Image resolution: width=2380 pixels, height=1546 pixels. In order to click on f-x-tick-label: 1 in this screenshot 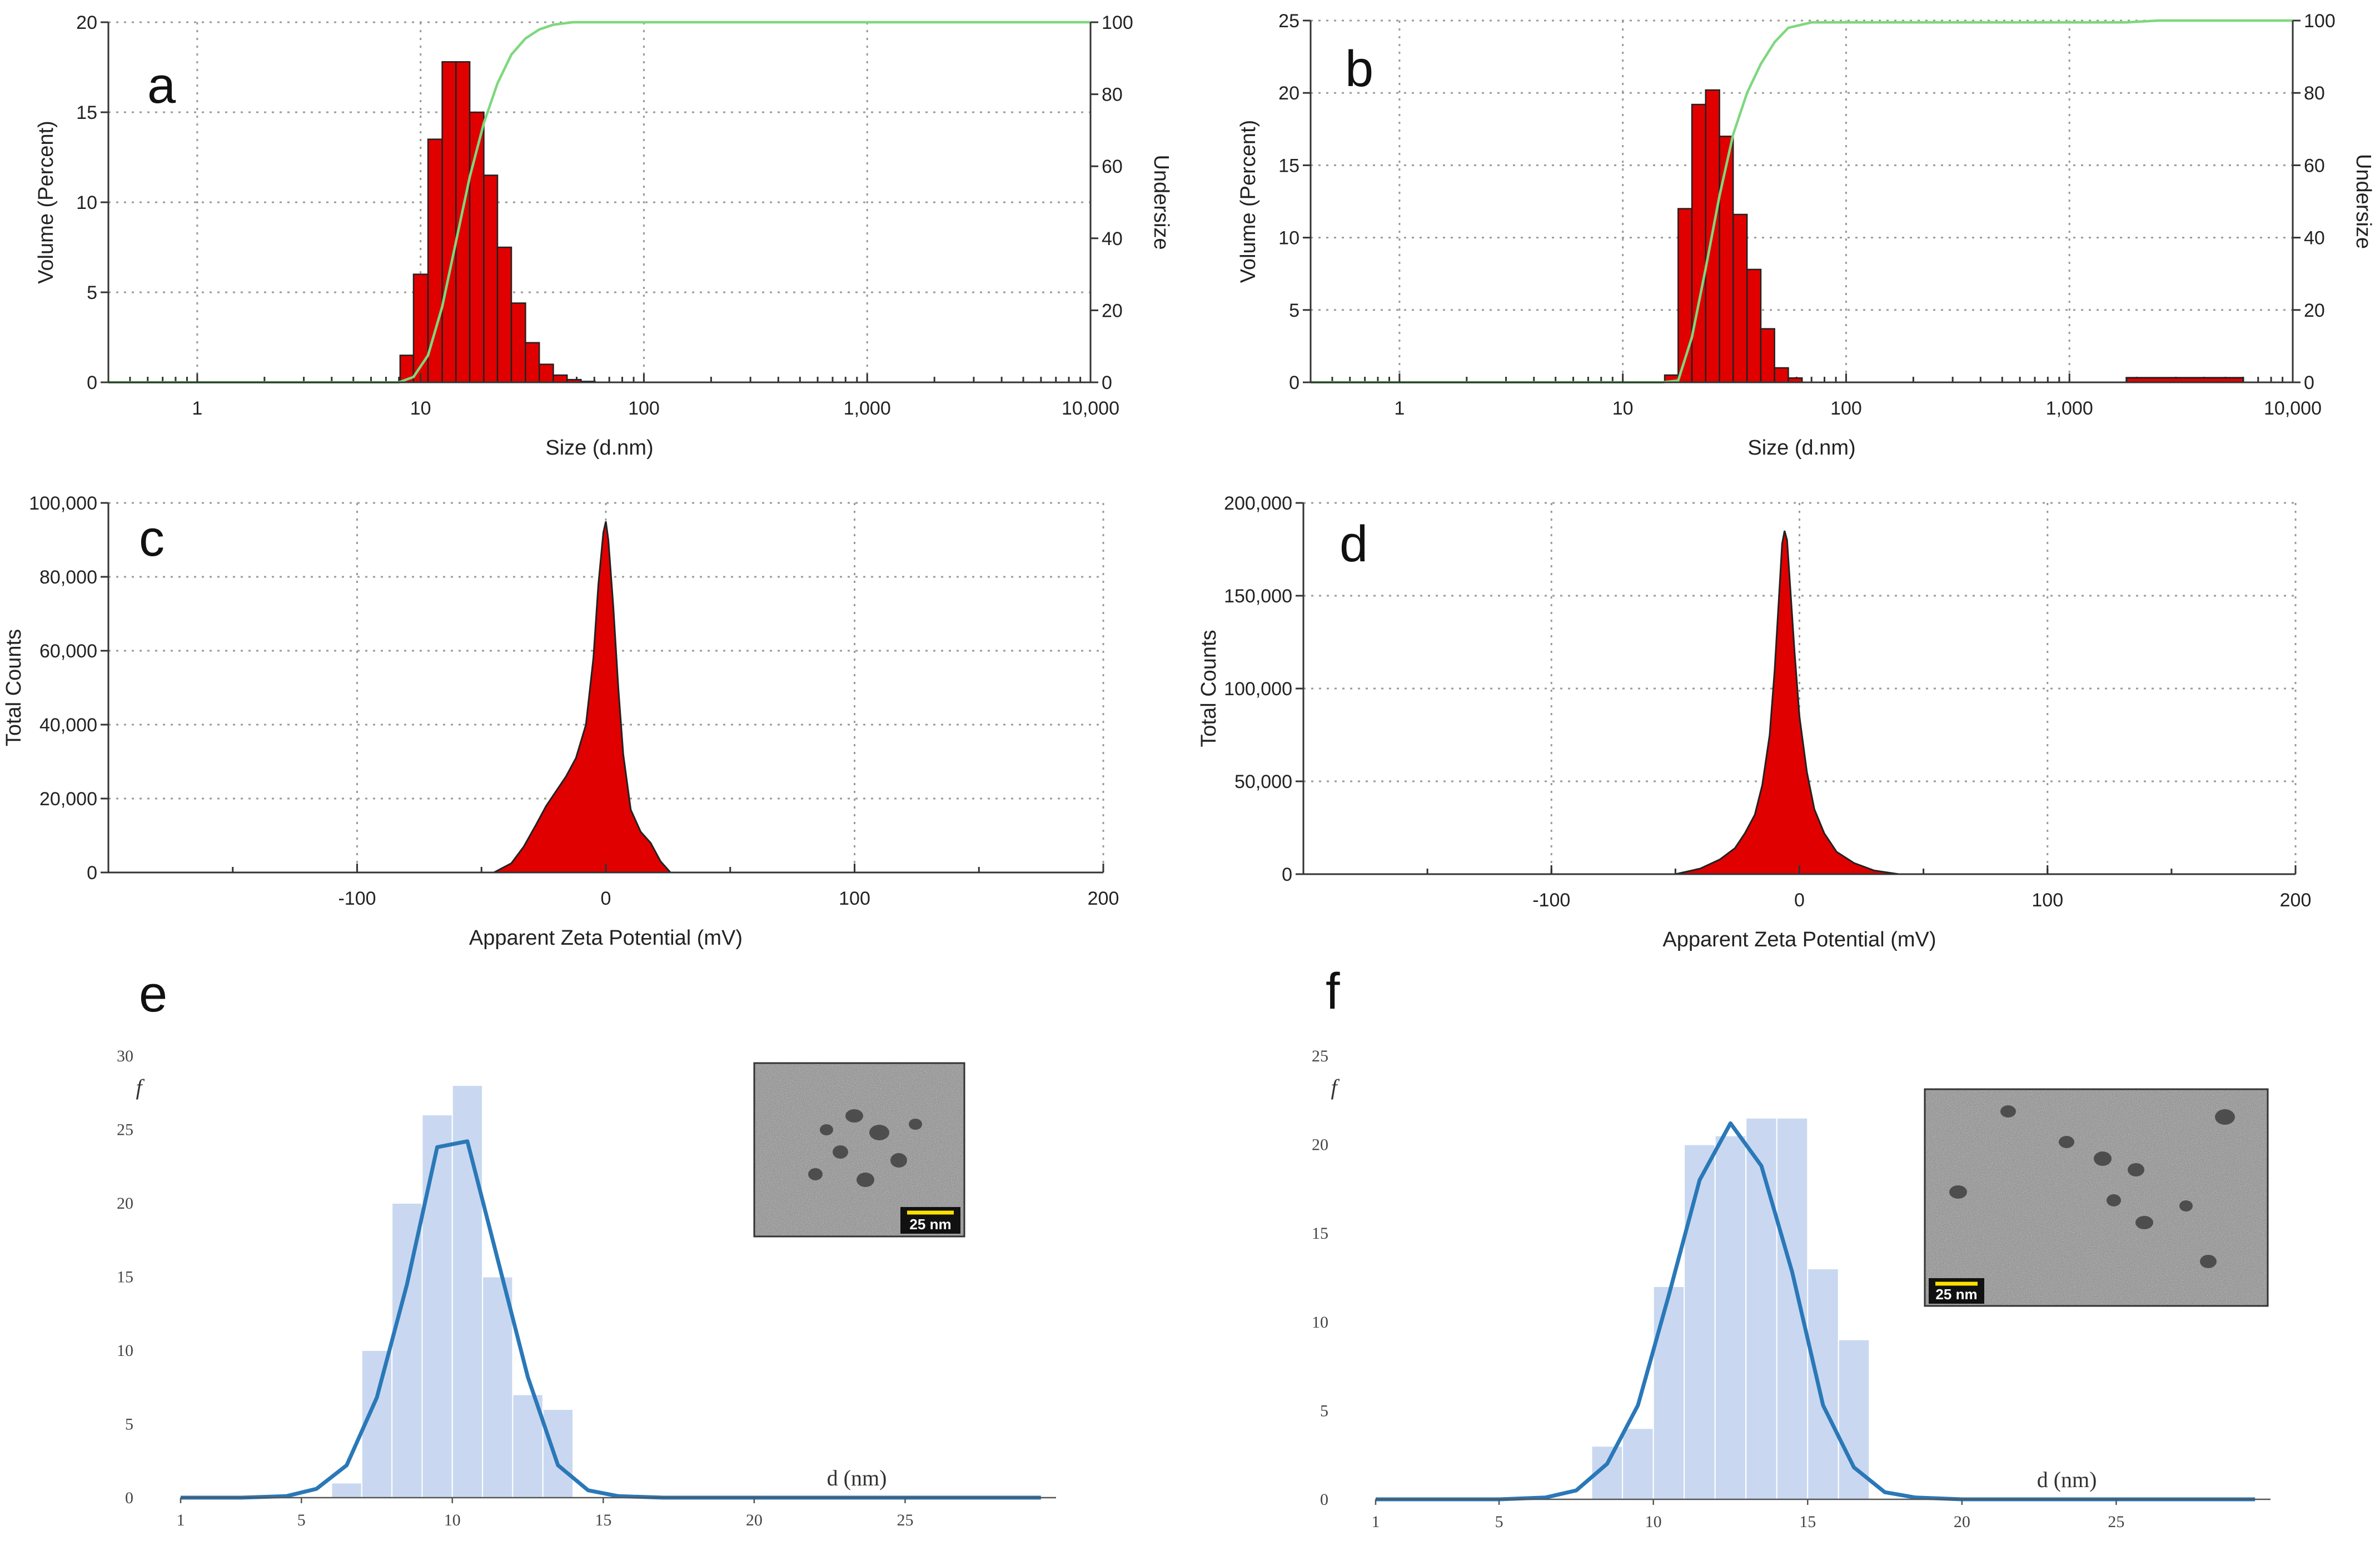, I will do `click(1376, 1522)`.